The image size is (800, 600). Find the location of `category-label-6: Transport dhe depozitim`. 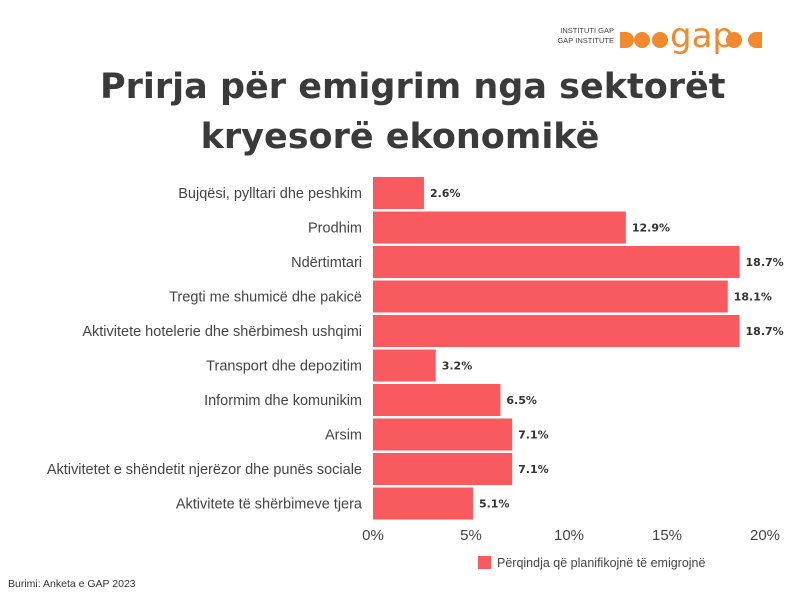

category-label-6: Transport dhe depozitim is located at coordinates (284, 367).